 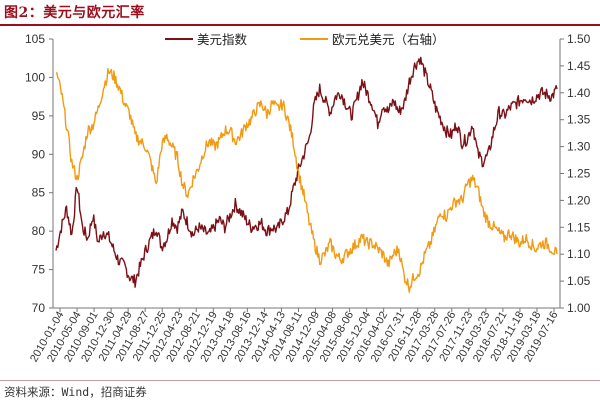 What do you see at coordinates (75, 392) in the screenshot?
I see `source-note: 资料来源：Wind，招商证券` at bounding box center [75, 392].